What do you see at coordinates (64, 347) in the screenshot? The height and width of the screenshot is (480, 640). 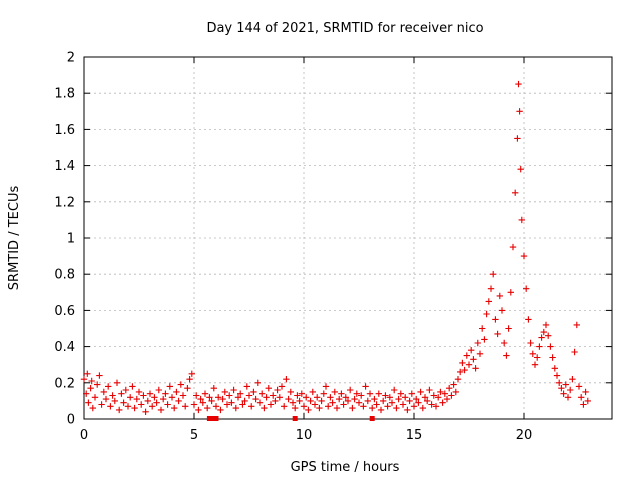 I see `y-tick-label: 0.4` at bounding box center [64, 347].